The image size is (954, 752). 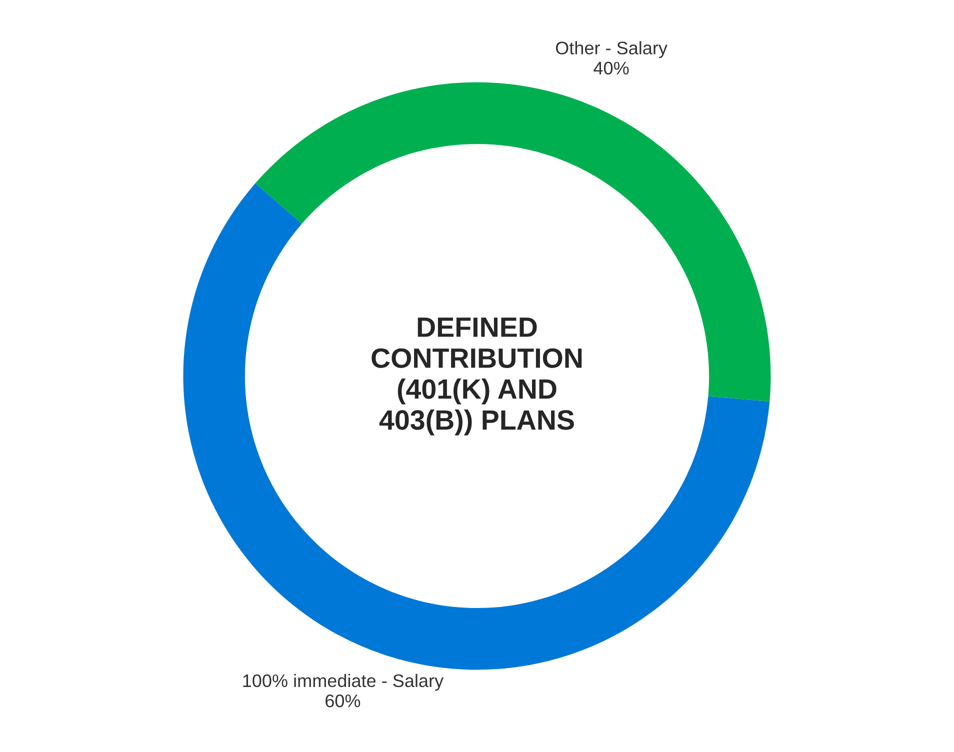 What do you see at coordinates (612, 49) in the screenshot?
I see `slice-label: Other - Salary` at bounding box center [612, 49].